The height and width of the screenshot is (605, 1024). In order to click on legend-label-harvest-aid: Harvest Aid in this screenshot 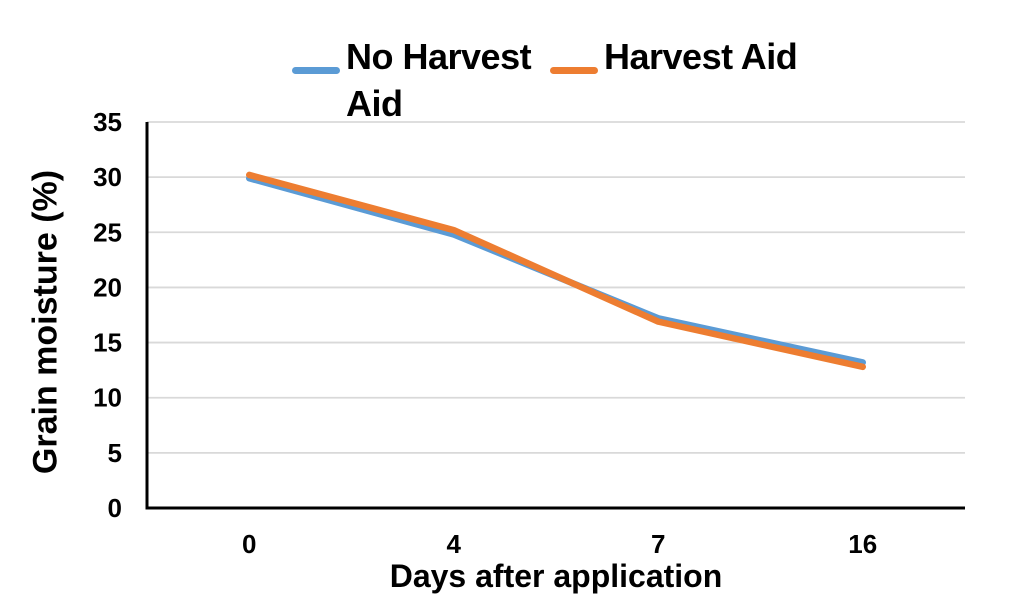, I will do `click(701, 56)`.